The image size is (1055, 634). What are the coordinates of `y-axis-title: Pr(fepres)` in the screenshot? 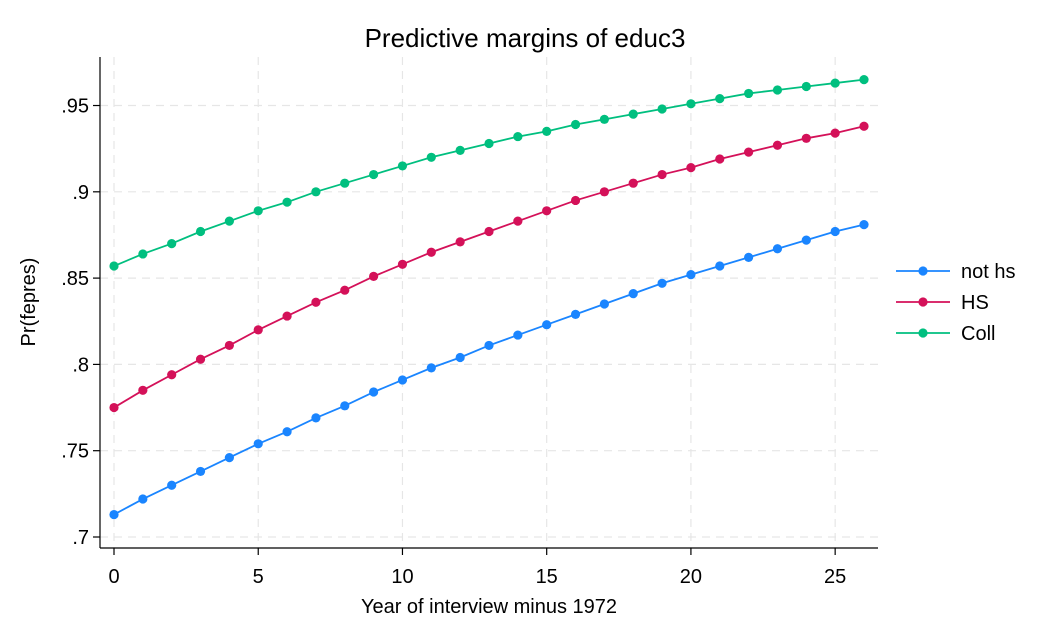 It's located at (29, 302).